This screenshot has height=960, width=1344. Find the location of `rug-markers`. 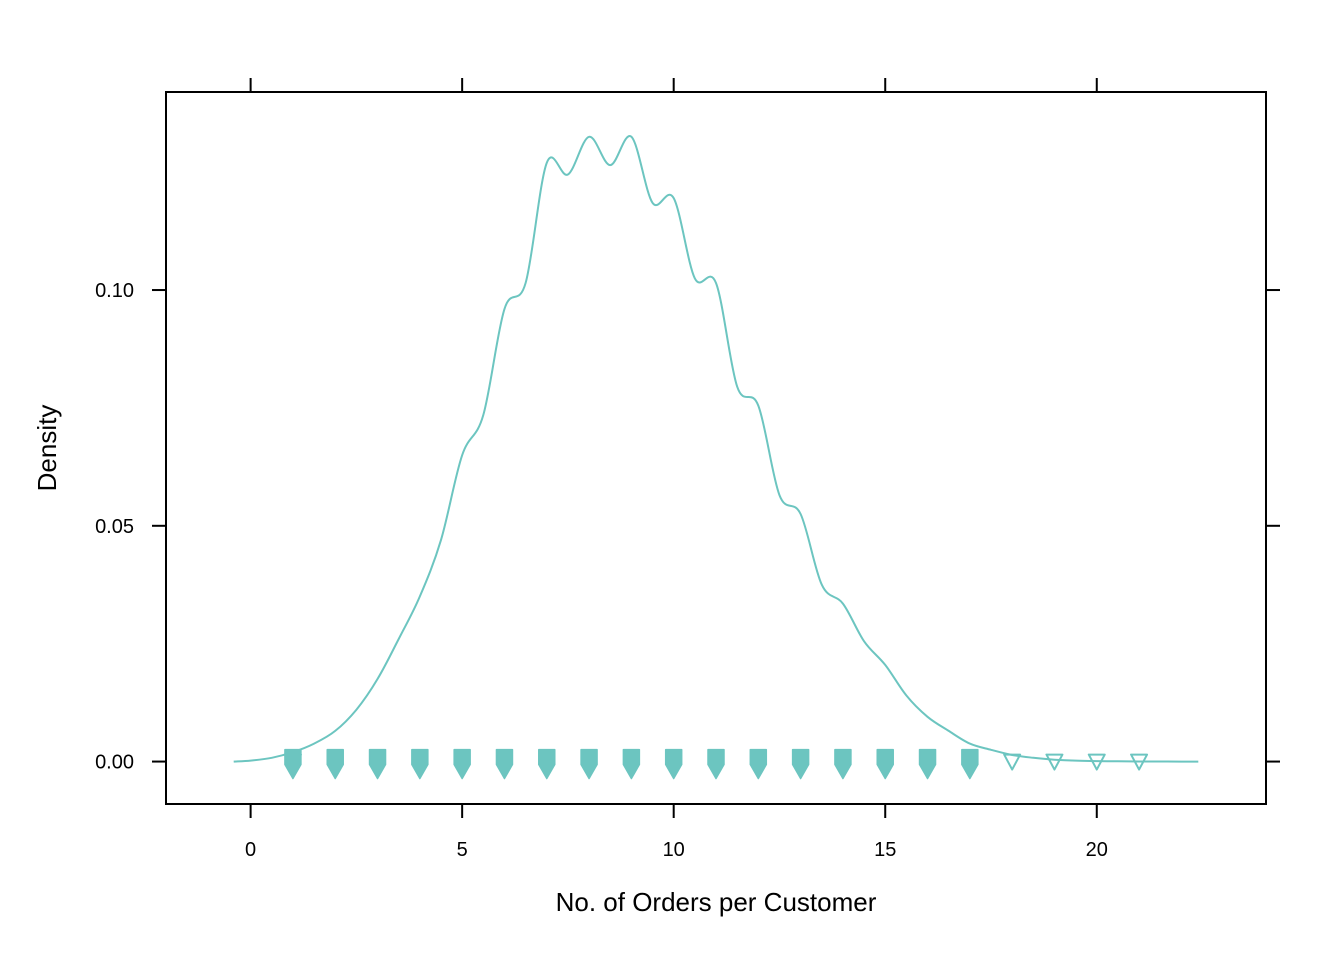

rug-markers is located at coordinates (716, 764).